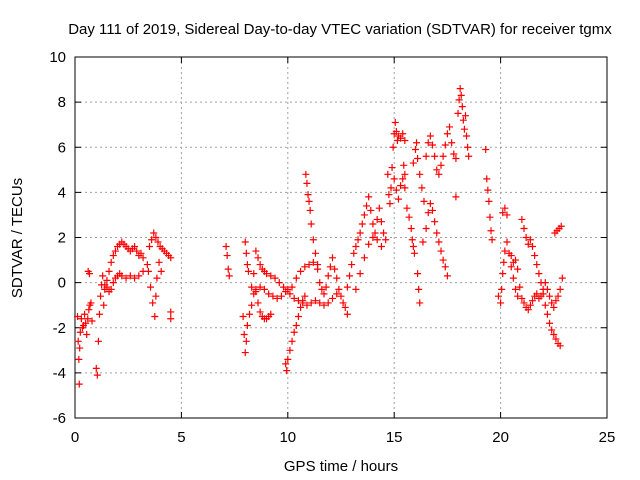 The image size is (640, 480). Describe the element at coordinates (17, 238) in the screenshot. I see `y-axis-label: SDTVAR / TECUs` at that location.